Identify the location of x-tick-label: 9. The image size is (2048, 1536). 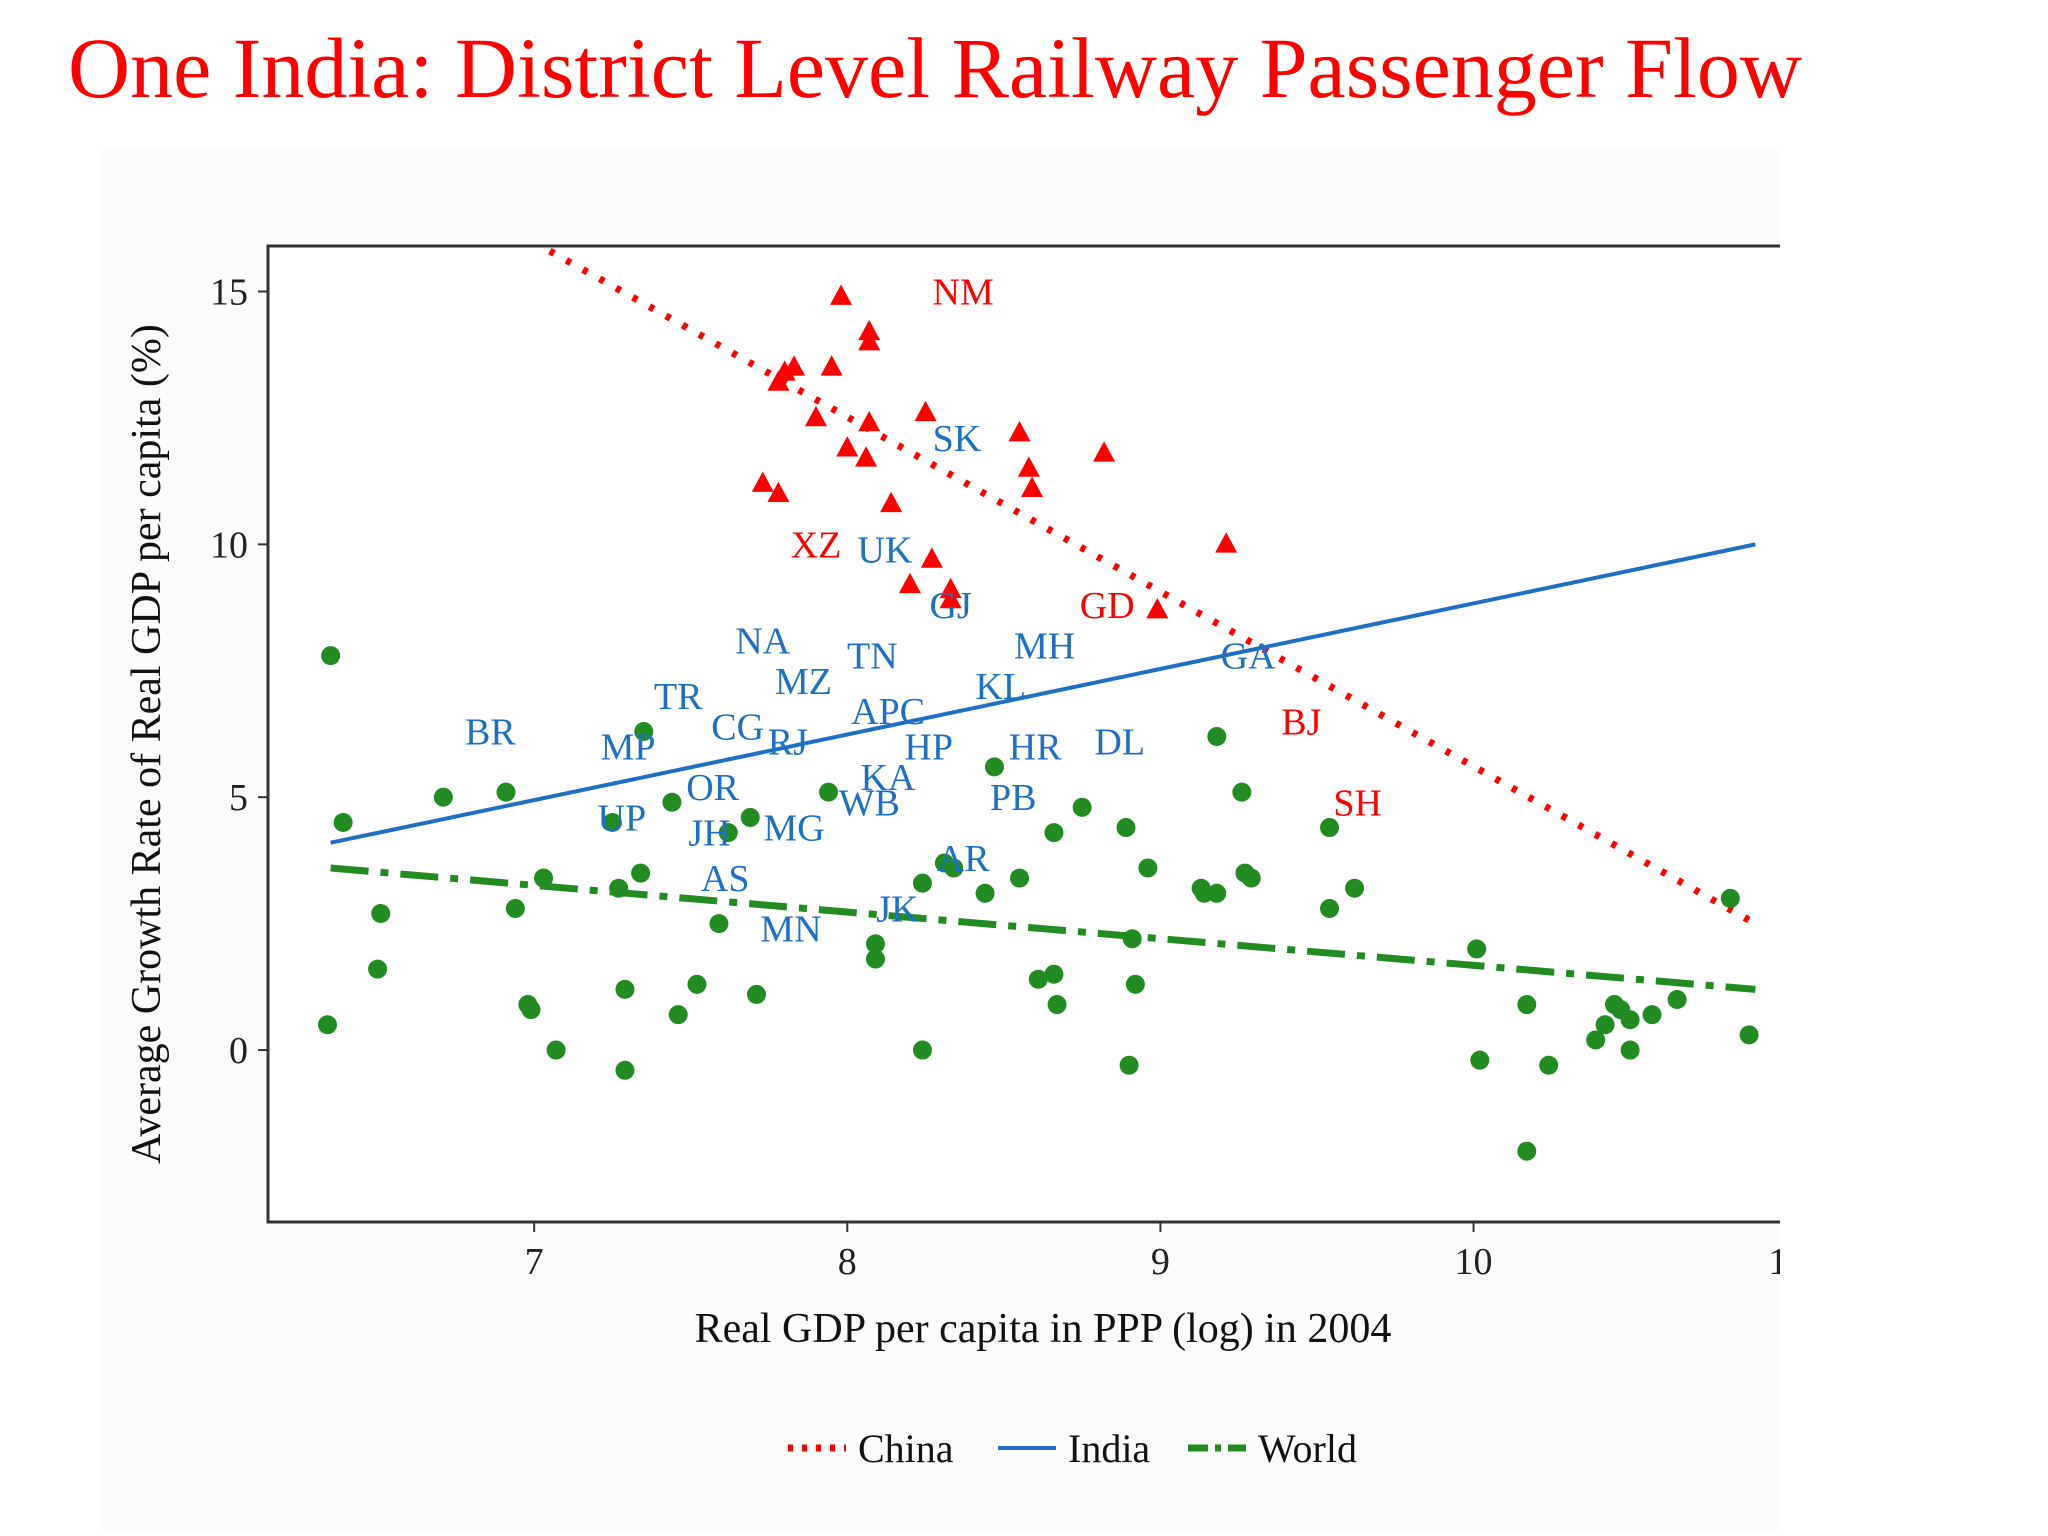
(1160, 1262).